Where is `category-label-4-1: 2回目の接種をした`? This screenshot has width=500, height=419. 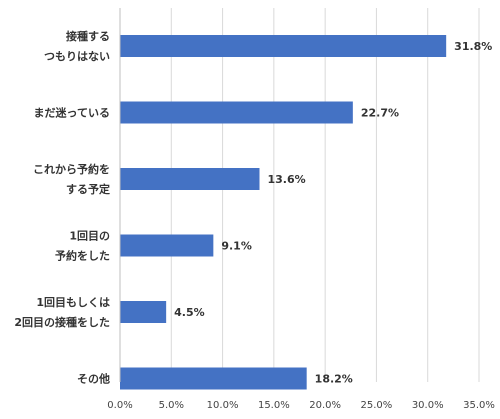 category-label-4-1: 2回目の接種をした is located at coordinates (62, 322).